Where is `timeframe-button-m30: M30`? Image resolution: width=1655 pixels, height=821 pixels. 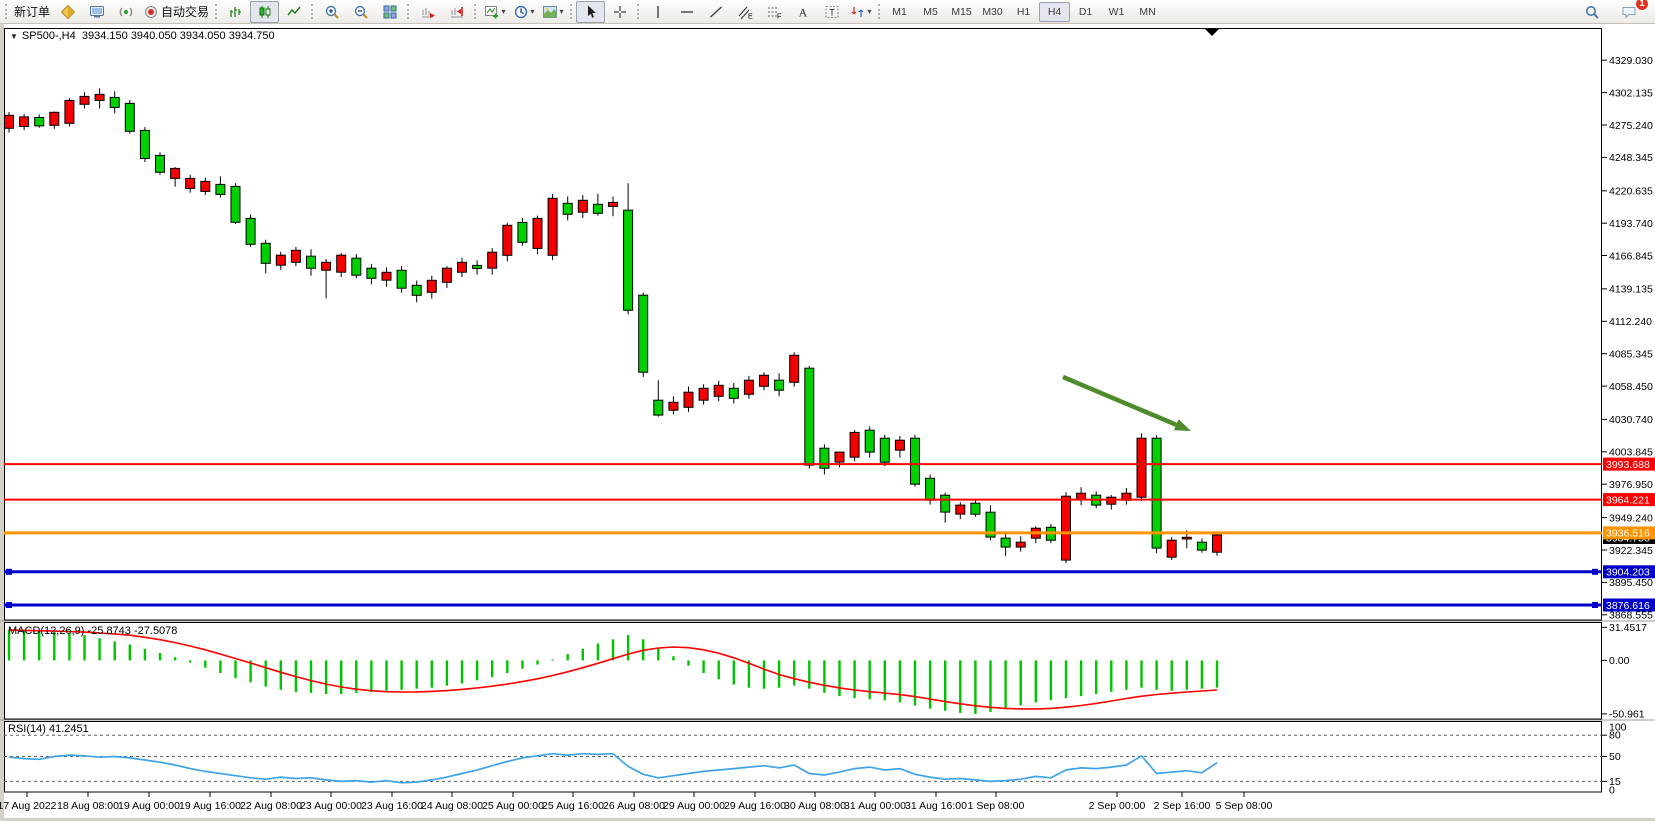 timeframe-button-m30: M30 is located at coordinates (992, 11).